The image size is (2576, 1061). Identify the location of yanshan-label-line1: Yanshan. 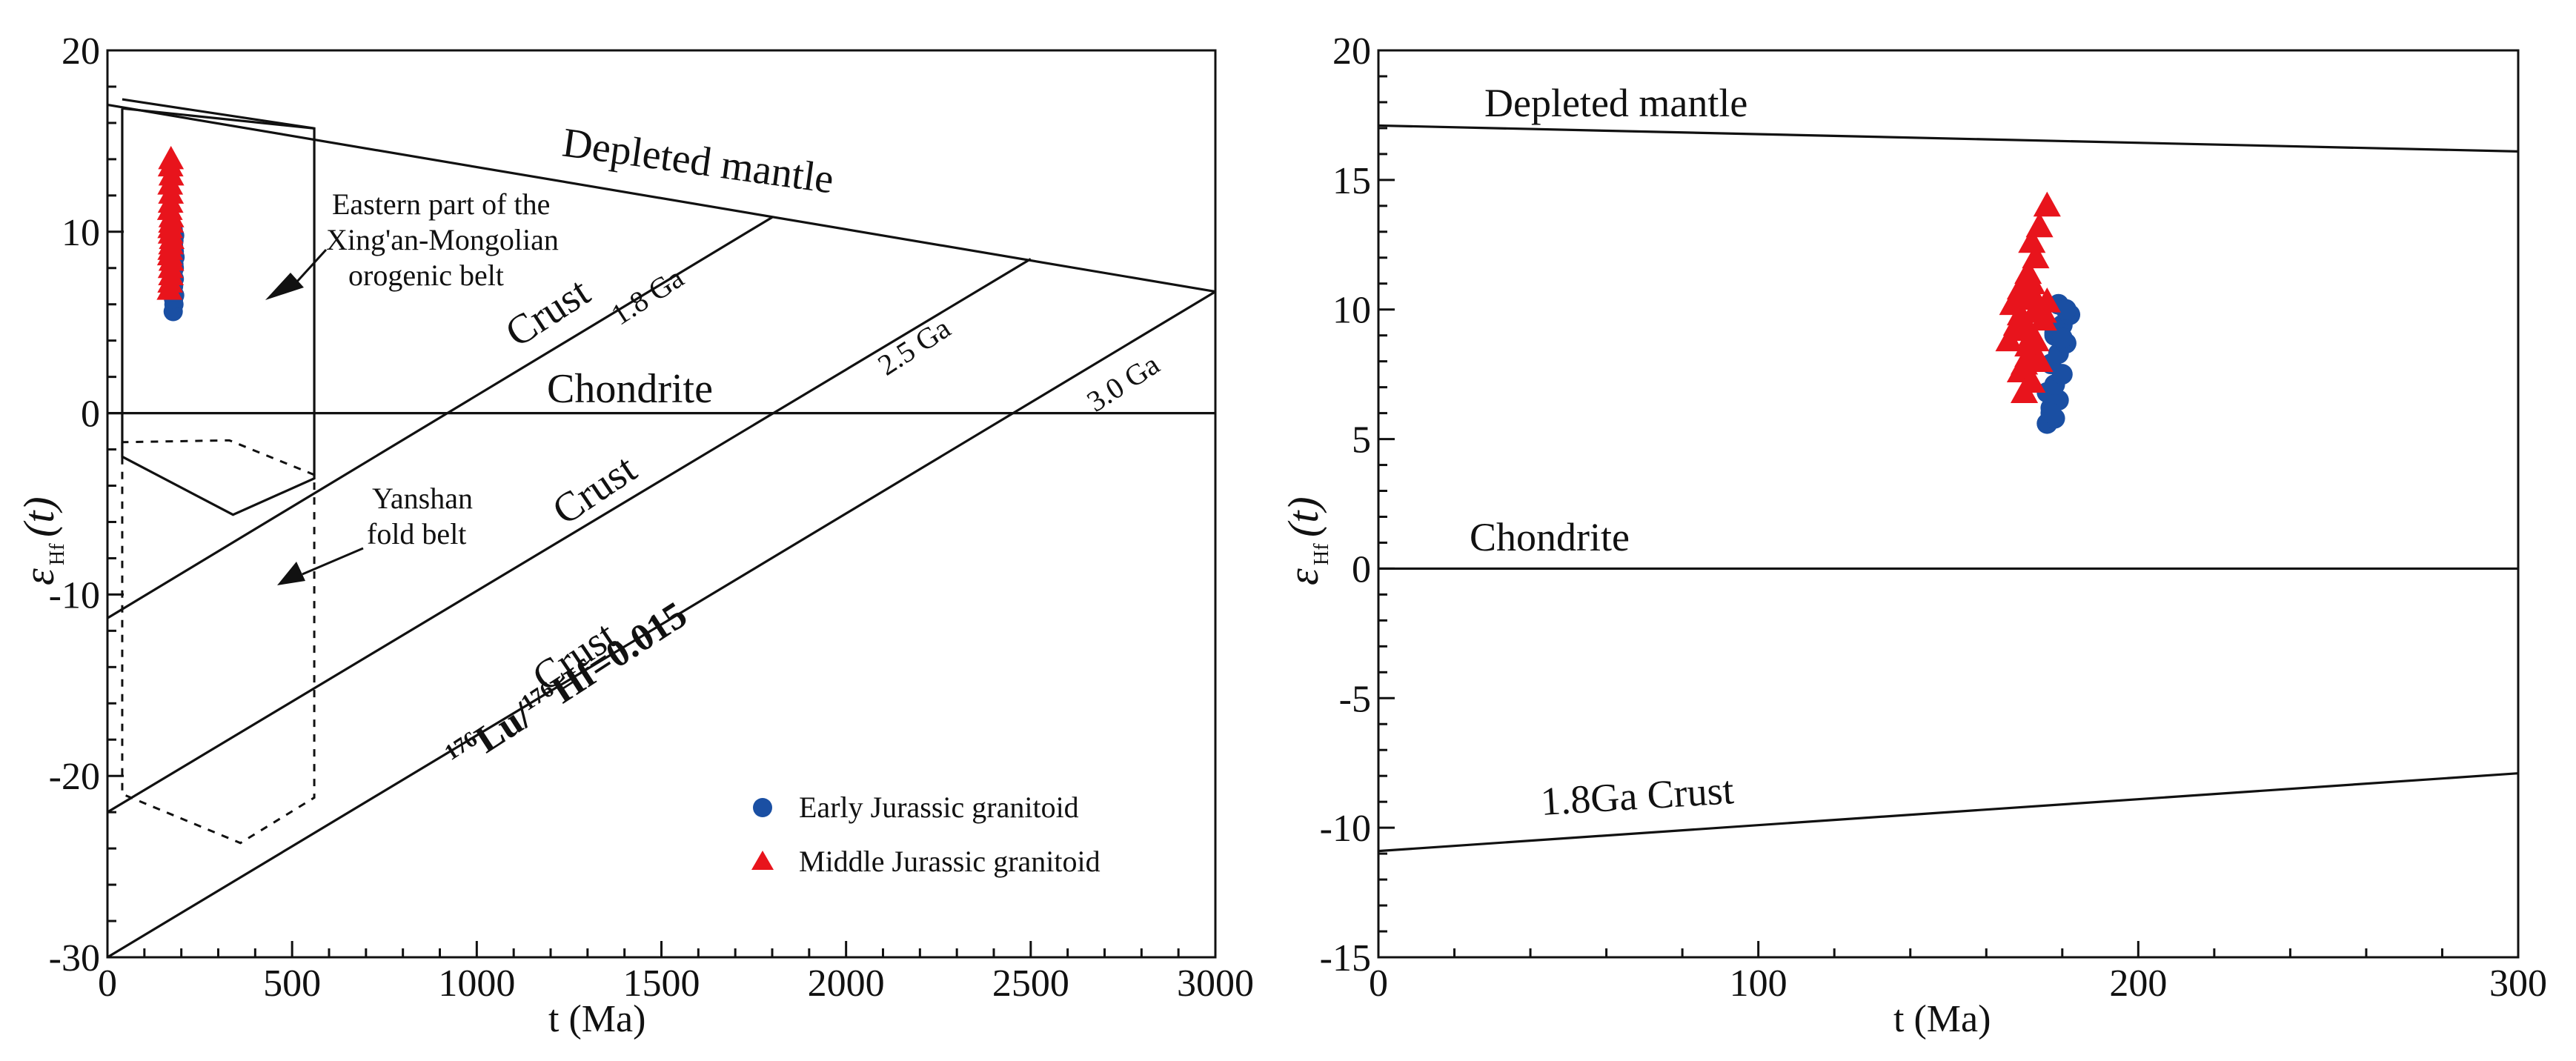
(422, 499).